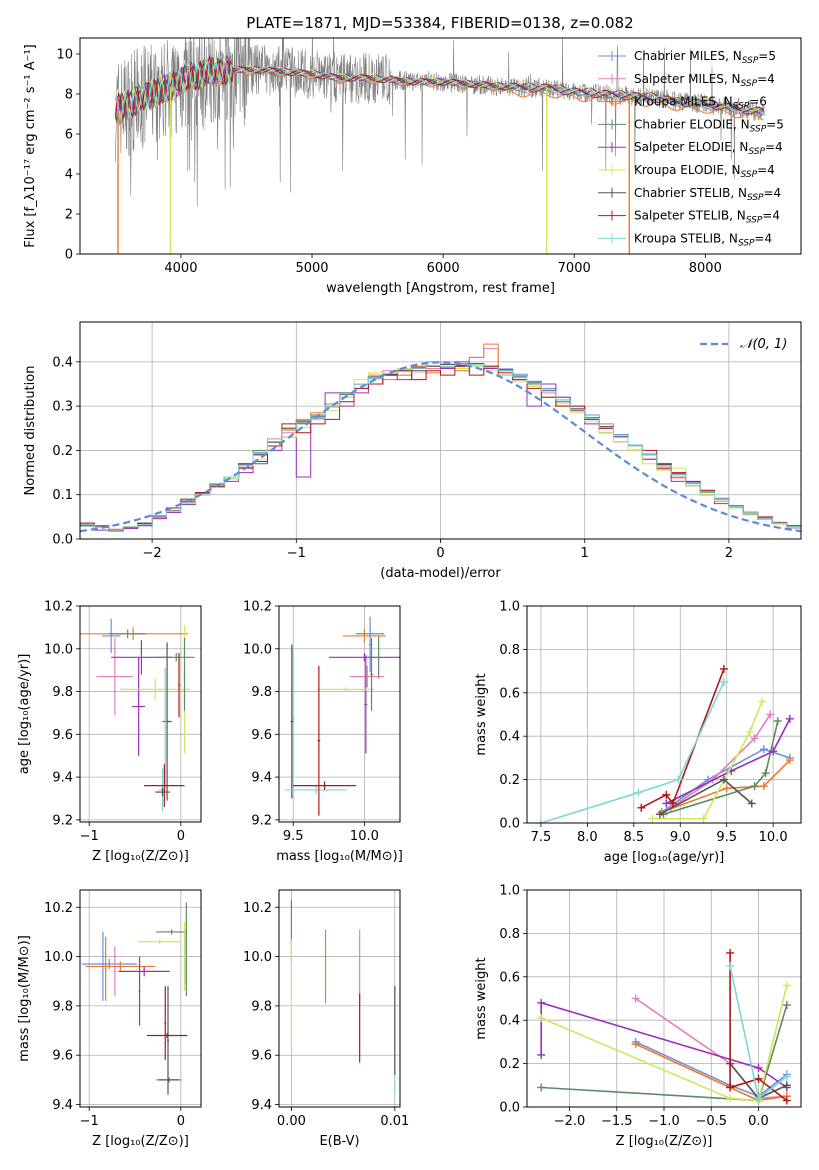 Image resolution: width=819 pixels, height=1170 pixels. Describe the element at coordinates (440, 573) in the screenshot. I see `x-axis-label: (data-model)/error` at that location.